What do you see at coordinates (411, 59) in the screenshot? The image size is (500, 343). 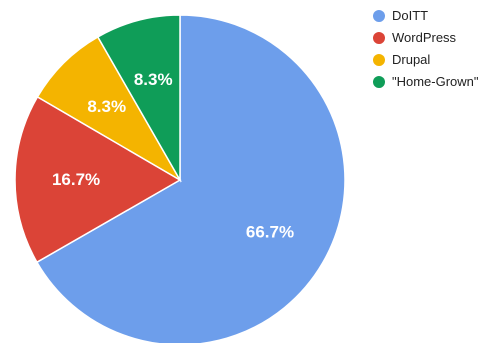 I see `legend-label-2: Drupal` at bounding box center [411, 59].